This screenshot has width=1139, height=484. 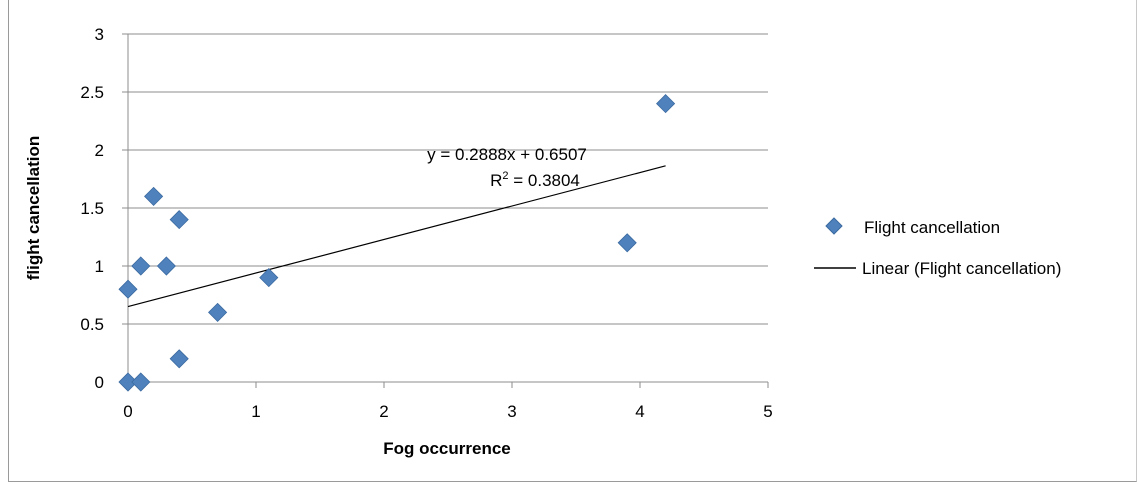 I want to click on y-axis-title: flight cancellation, so click(x=33, y=208).